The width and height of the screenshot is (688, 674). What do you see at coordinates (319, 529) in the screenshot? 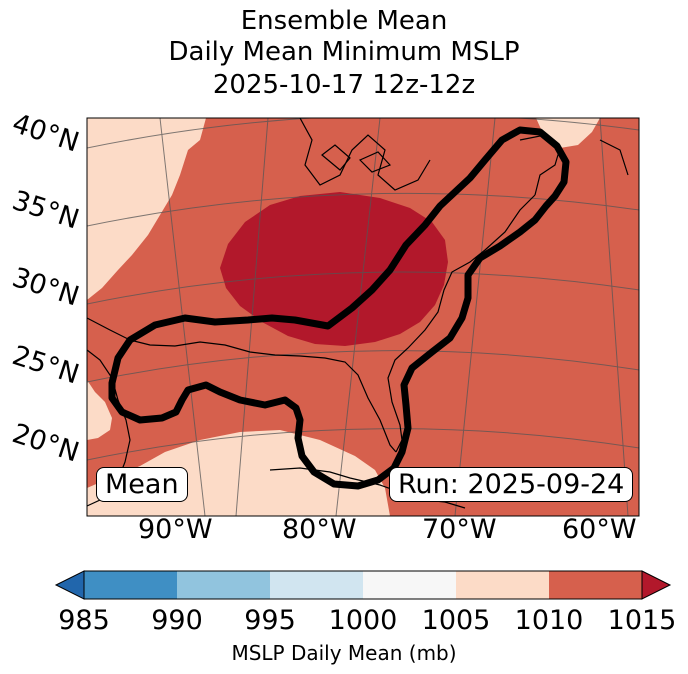
I see `lon-label-80w: 80°W` at bounding box center [319, 529].